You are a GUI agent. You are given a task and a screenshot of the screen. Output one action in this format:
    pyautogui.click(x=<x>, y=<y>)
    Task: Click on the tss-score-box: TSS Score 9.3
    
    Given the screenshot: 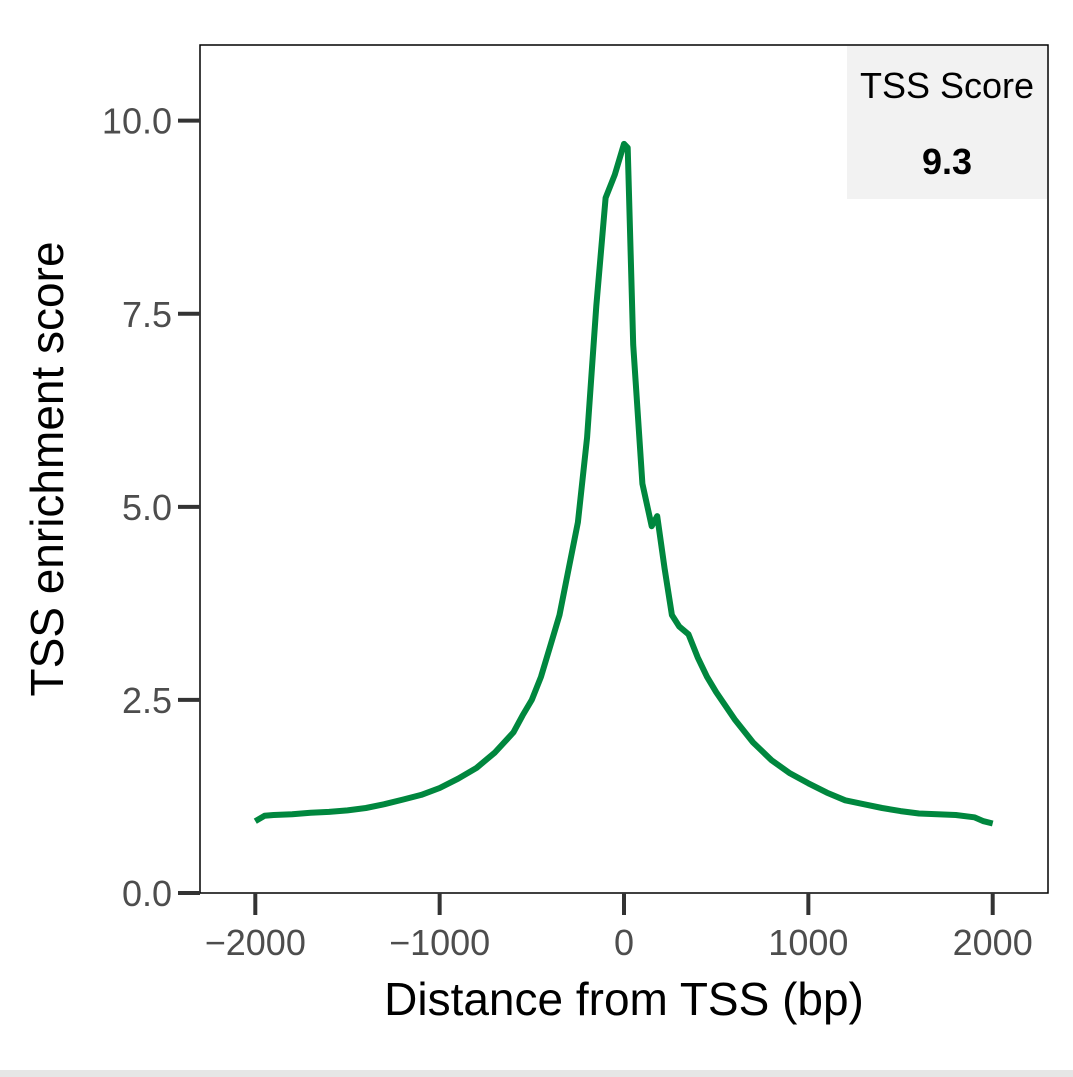 What is the action you would take?
    pyautogui.click(x=947, y=122)
    